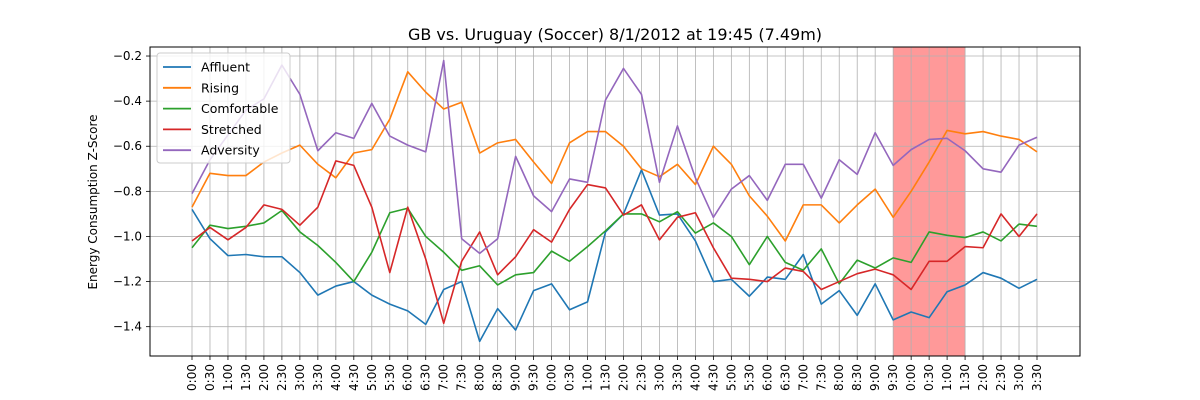 The width and height of the screenshot is (1200, 400). What do you see at coordinates (127, 191) in the screenshot?
I see `y-tick-label: −0.8` at bounding box center [127, 191].